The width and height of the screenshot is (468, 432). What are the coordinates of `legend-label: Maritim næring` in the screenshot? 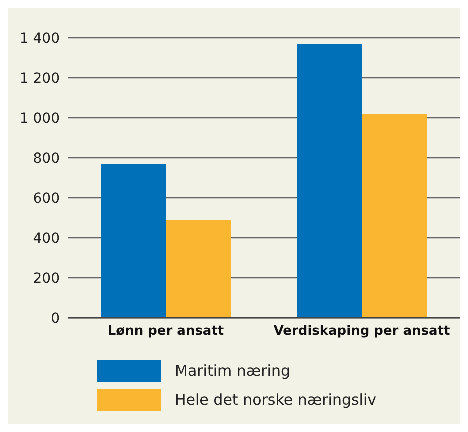 It's located at (232, 371).